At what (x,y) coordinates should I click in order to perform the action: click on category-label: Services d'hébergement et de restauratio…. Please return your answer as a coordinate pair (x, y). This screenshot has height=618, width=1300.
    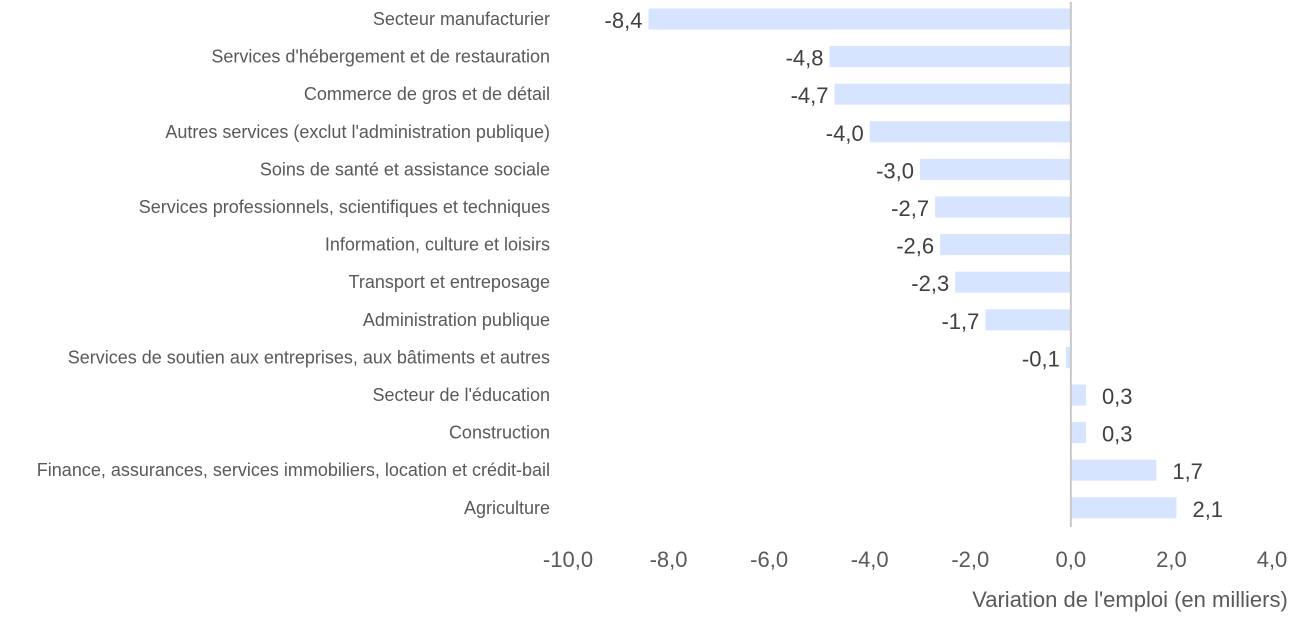
    Looking at the image, I should click on (380, 57).